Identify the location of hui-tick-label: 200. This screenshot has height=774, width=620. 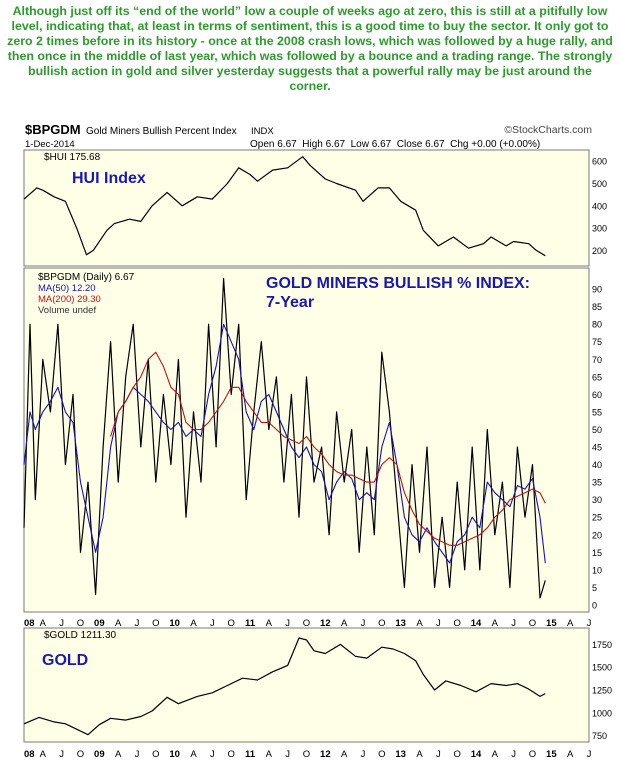
(599, 251).